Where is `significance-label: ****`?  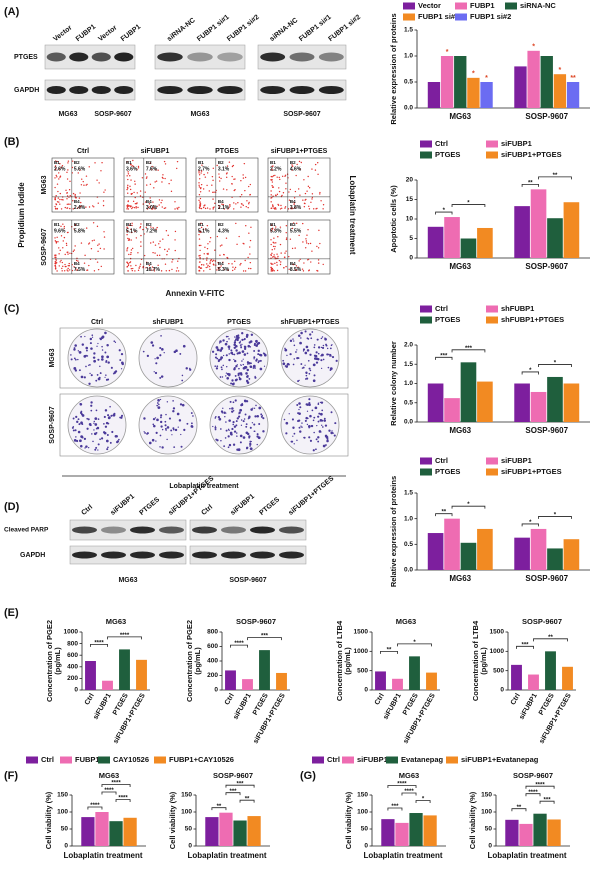
significance-label: **** is located at coordinates (109, 791).